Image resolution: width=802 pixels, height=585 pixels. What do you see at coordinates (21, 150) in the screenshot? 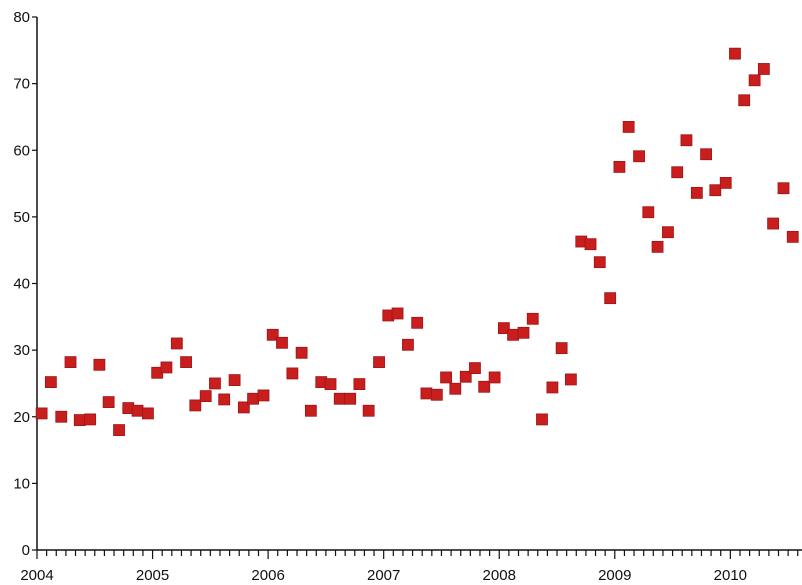
I see `y-tick-label: 60` at bounding box center [21, 150].